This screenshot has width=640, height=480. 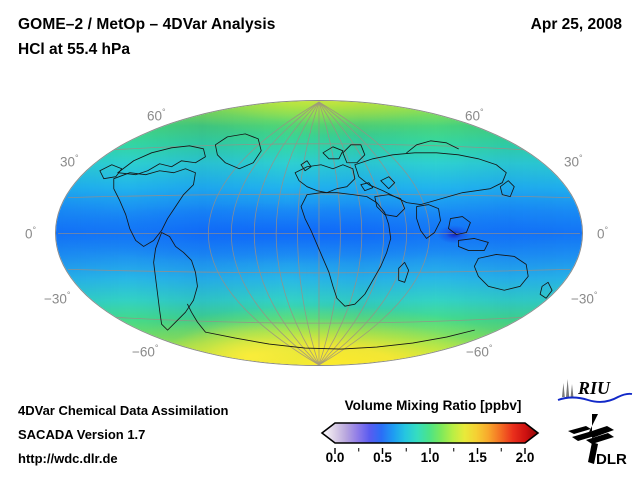 I want to click on riu-logo-text: RIU, so click(x=594, y=388).